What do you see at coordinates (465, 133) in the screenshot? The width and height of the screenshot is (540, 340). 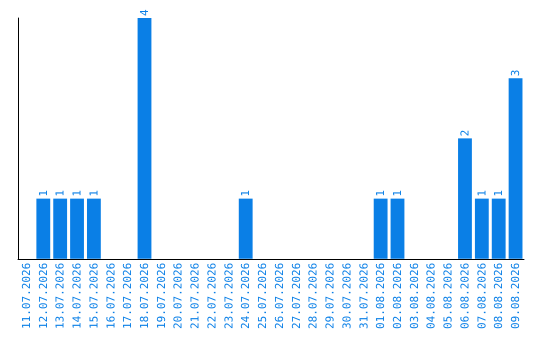 I see `data-label: 2` at bounding box center [465, 133].